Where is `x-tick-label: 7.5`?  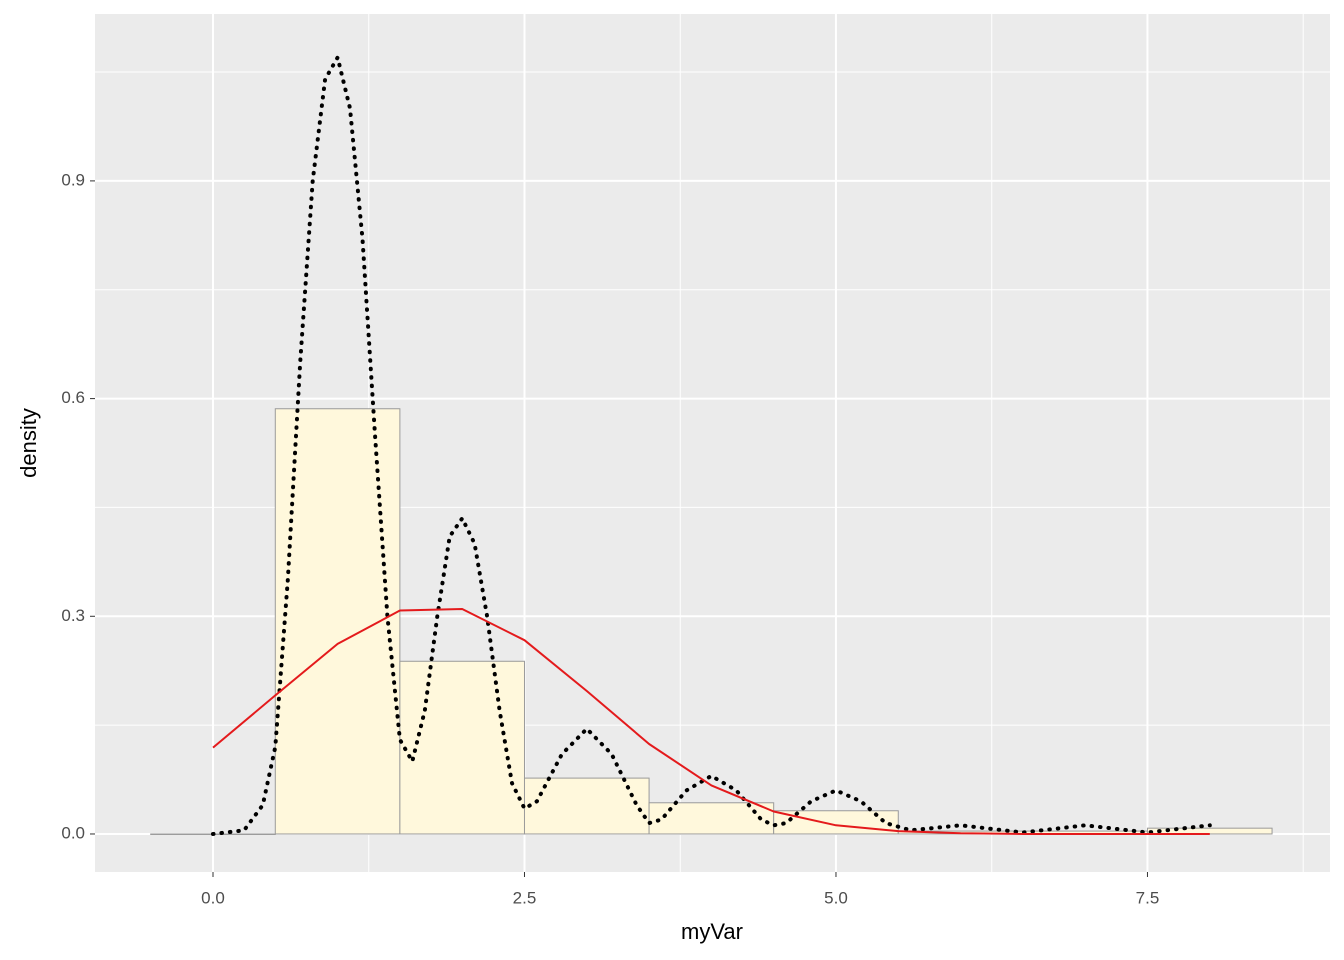 x-tick-label: 7.5 is located at coordinates (1148, 897).